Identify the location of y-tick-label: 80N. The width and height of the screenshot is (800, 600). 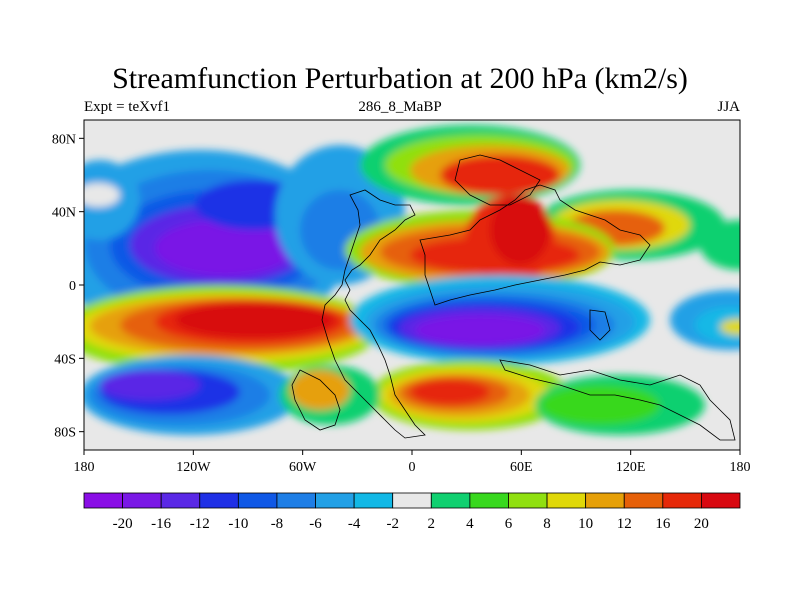
(64, 139).